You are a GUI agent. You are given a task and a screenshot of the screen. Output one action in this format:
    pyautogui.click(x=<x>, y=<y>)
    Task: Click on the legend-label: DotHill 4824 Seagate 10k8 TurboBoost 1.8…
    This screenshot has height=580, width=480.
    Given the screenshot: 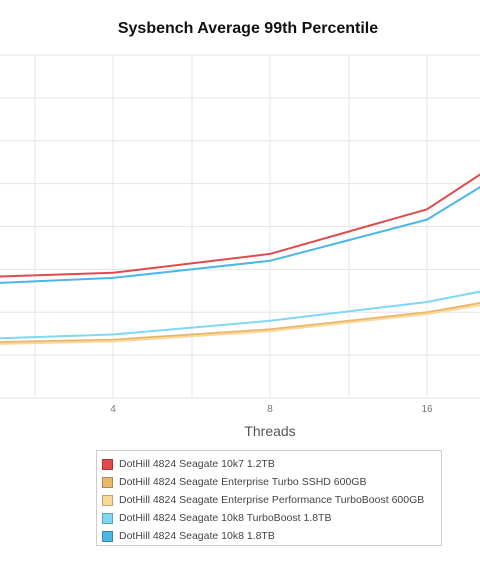 What is the action you would take?
    pyautogui.click(x=225, y=518)
    